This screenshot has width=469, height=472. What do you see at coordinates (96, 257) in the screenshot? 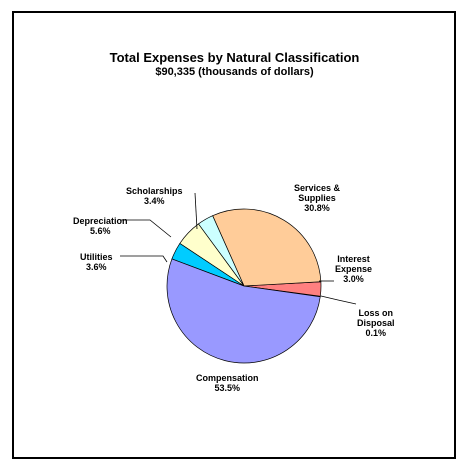
I see `category-label: Utilities` at bounding box center [96, 257].